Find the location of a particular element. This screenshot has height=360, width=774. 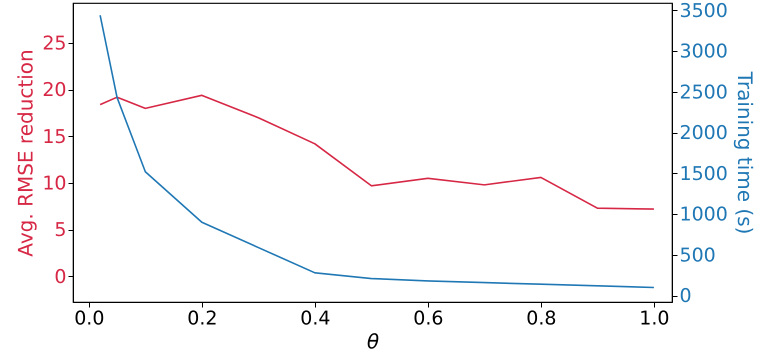

y2-tick-label: 500 is located at coordinates (698, 255).